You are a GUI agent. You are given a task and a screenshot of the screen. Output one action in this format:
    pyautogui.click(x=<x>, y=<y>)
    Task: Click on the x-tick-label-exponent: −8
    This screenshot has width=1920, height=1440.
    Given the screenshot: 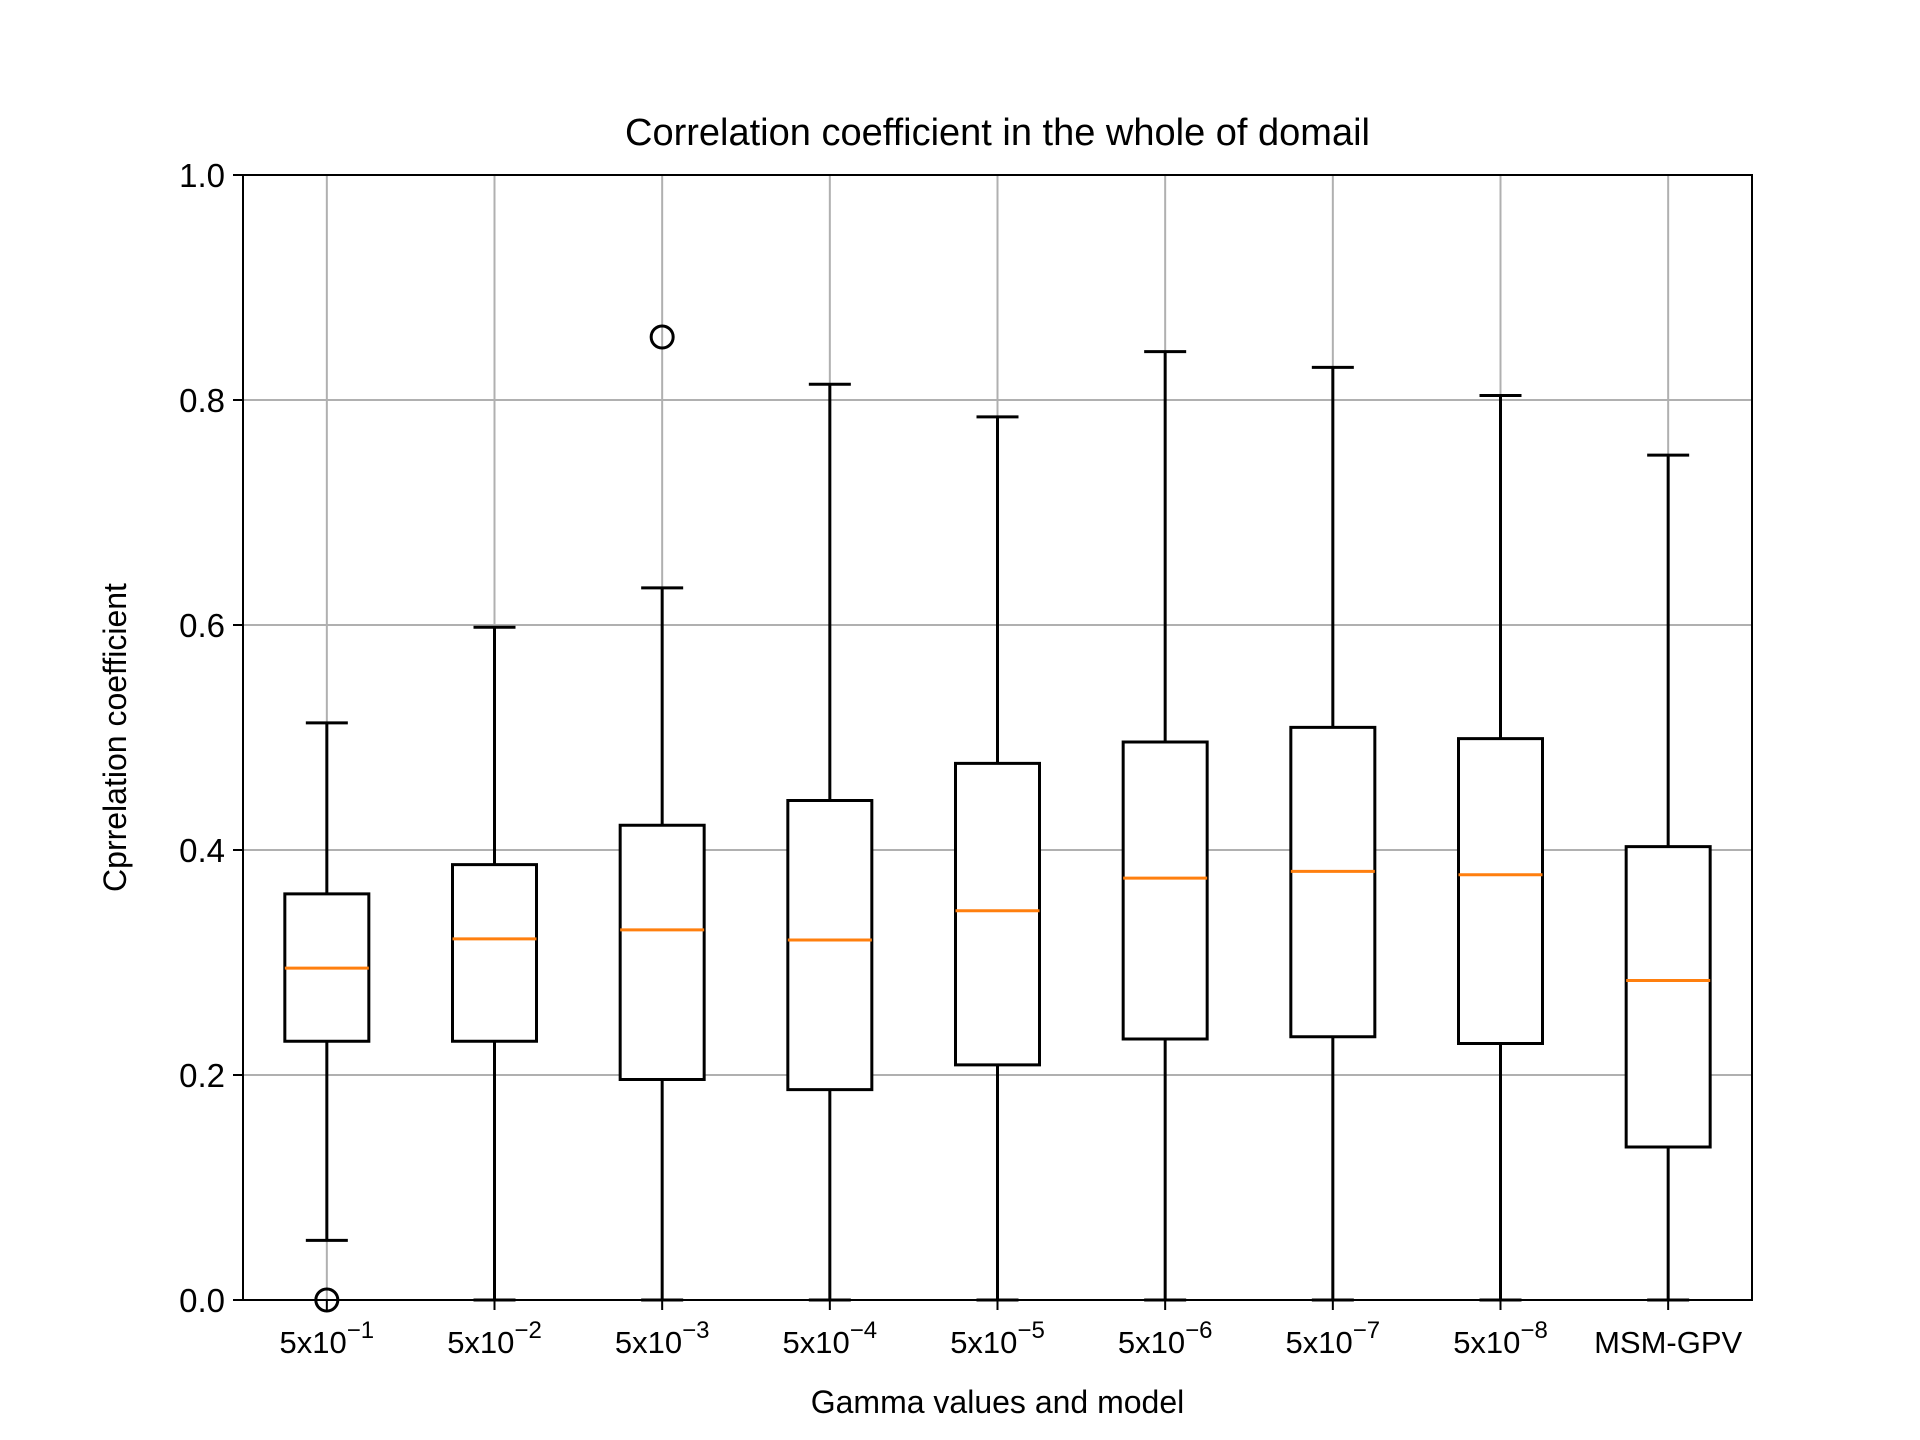 What is the action you would take?
    pyautogui.click(x=1533, y=1330)
    